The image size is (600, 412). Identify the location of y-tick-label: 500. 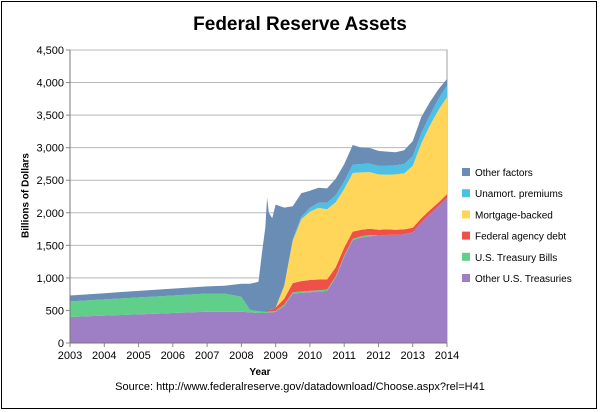
(55, 311).